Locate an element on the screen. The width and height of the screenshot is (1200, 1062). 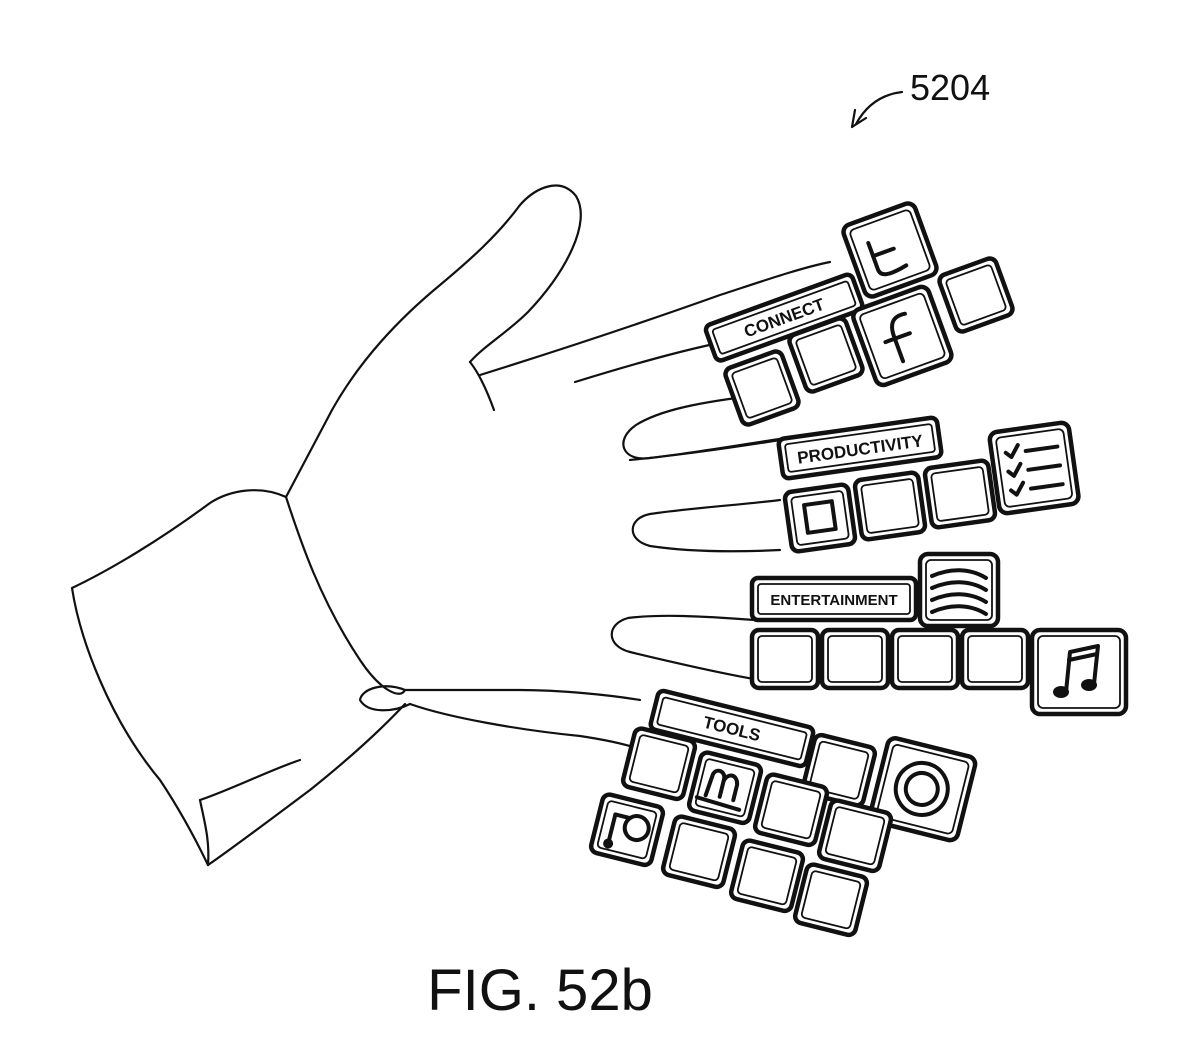
checklist-icon is located at coordinates (1034, 470).